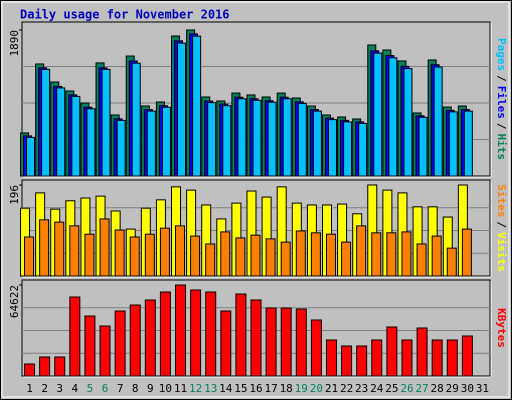 This screenshot has height=400, width=512. What do you see at coordinates (421, 388) in the screenshot?
I see `x-tick-label: 27` at bounding box center [421, 388].